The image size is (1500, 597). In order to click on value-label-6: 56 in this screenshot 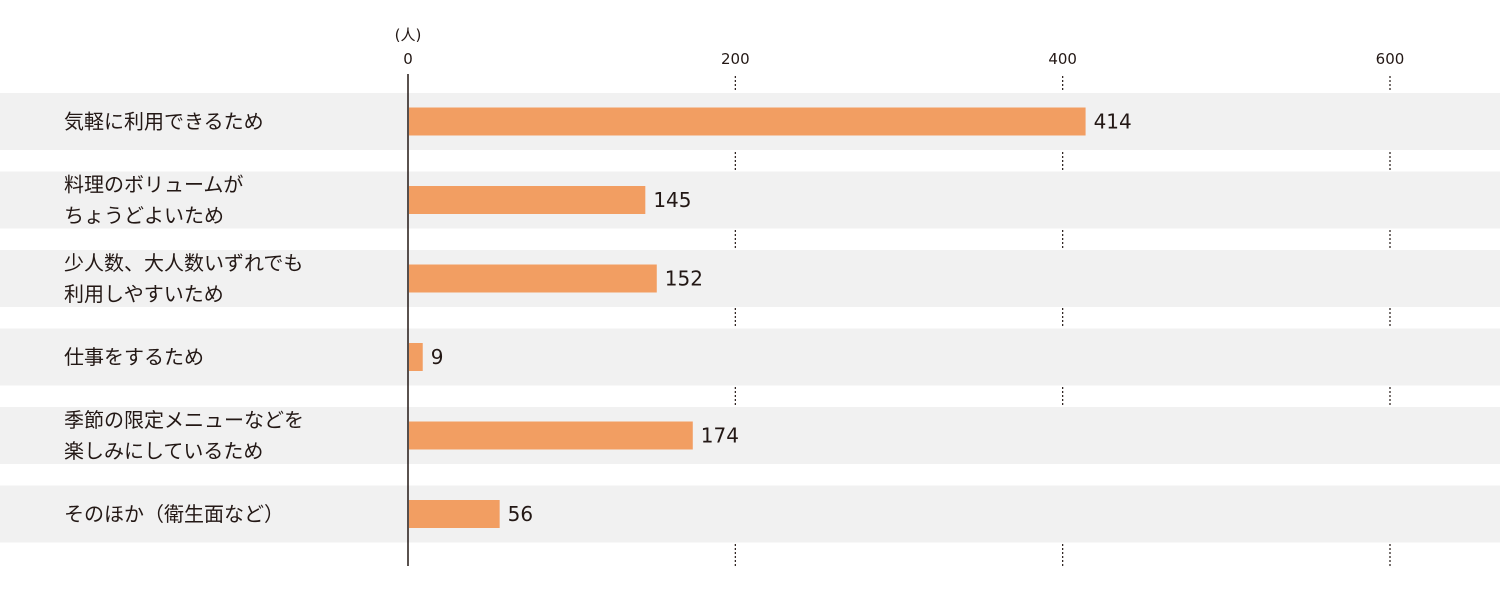, I will do `click(520, 514)`.